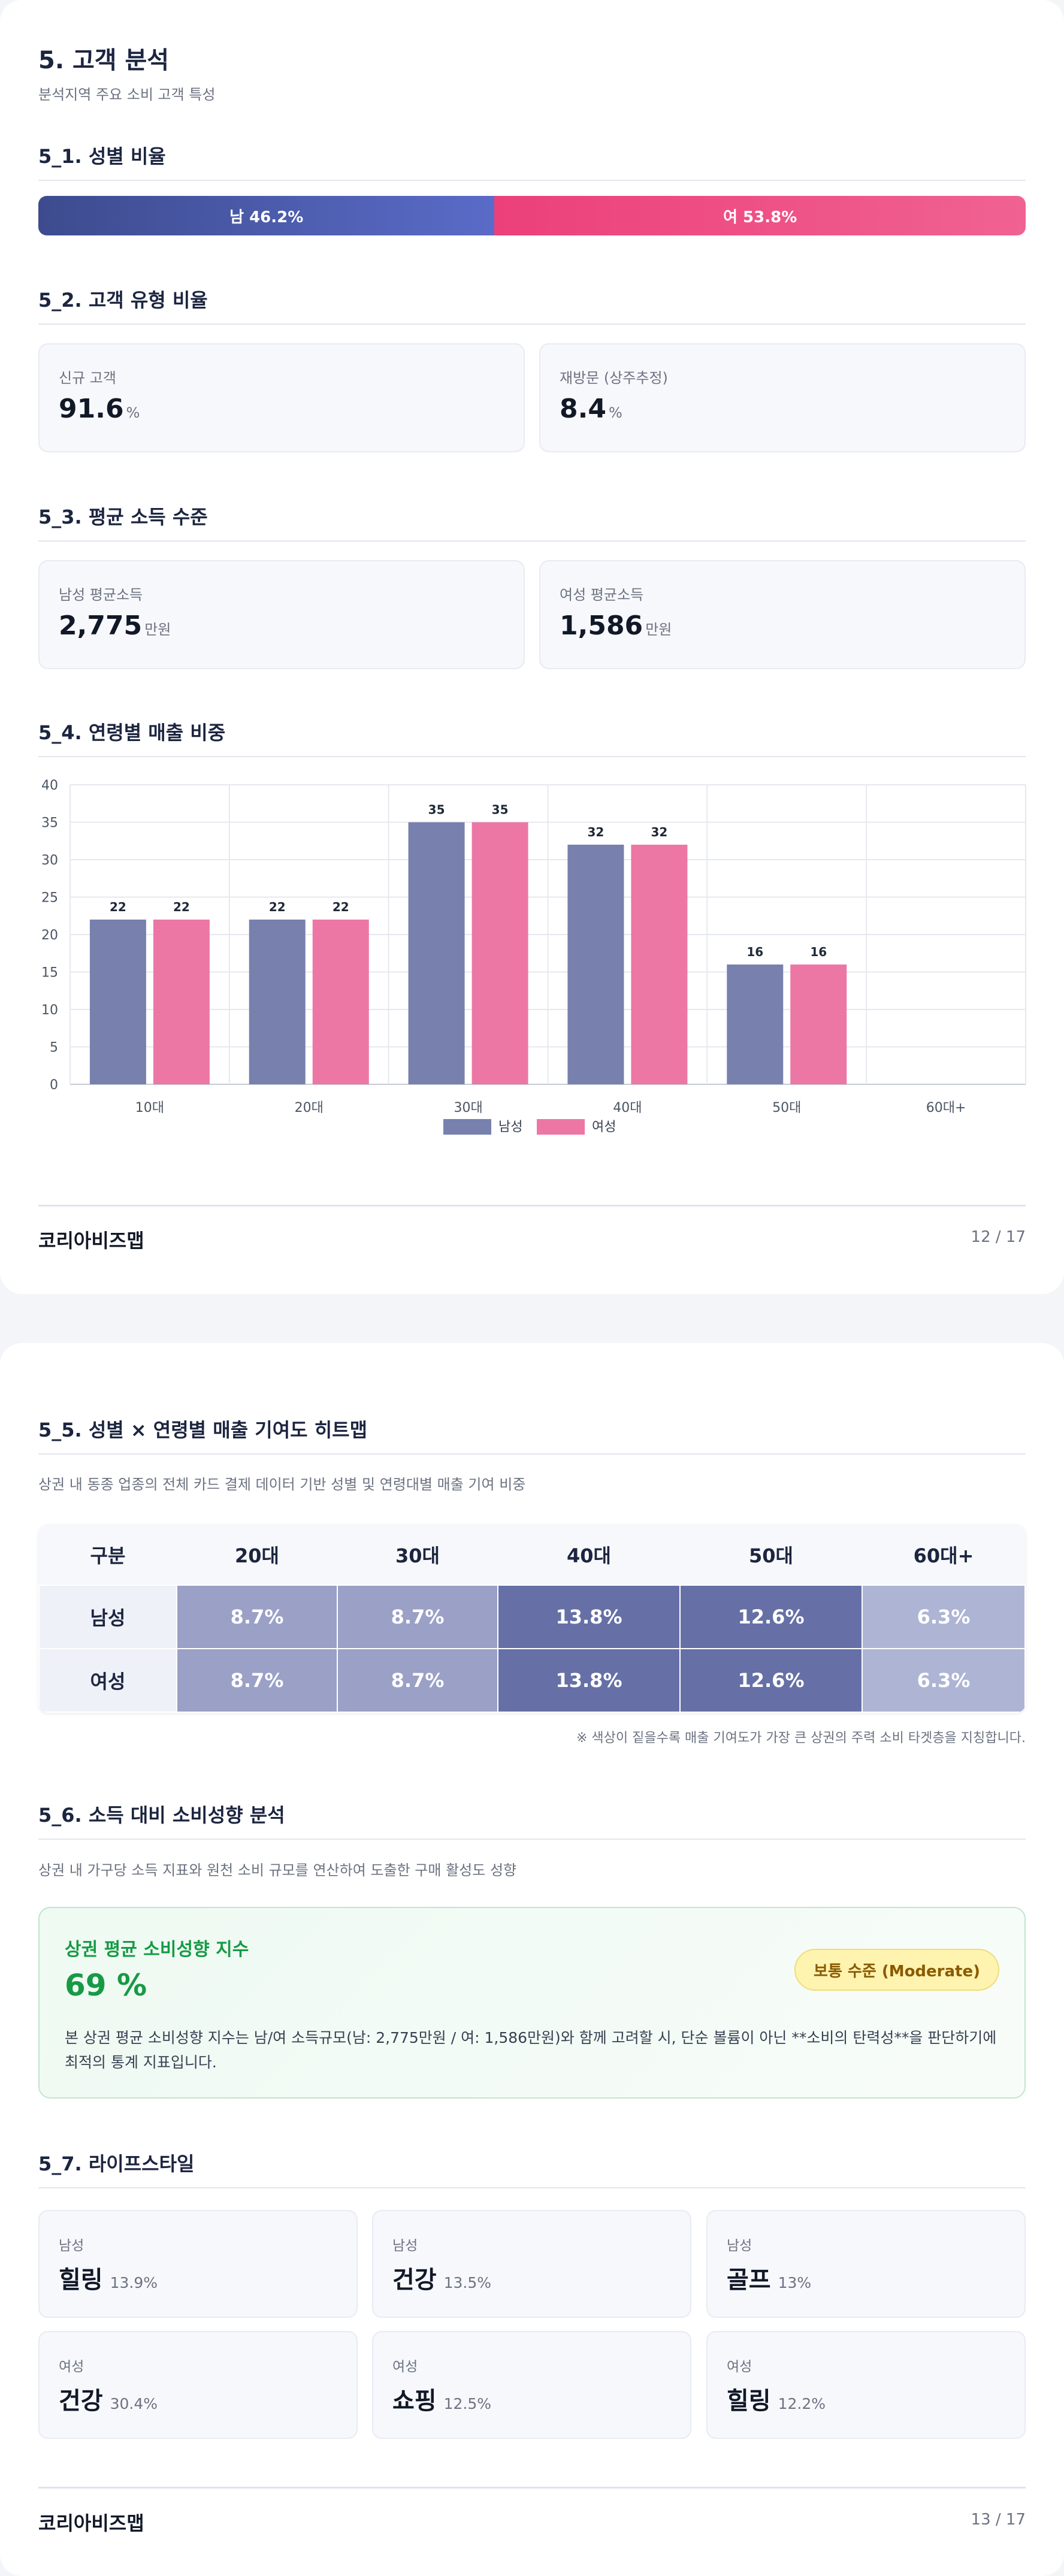 The image size is (1064, 2576). Describe the element at coordinates (71, 2246) in the screenshot. I see `lifestyle-gender: 남성` at that location.